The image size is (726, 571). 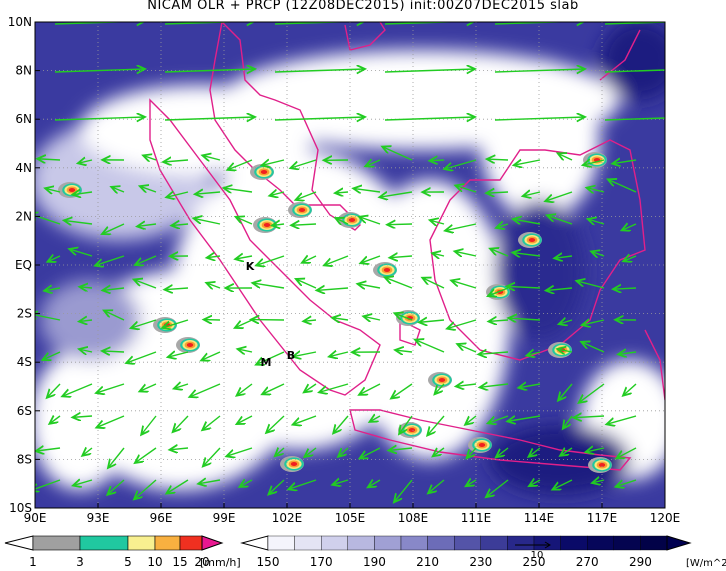 I want to click on lat-label: 10N, so click(x=20, y=22).